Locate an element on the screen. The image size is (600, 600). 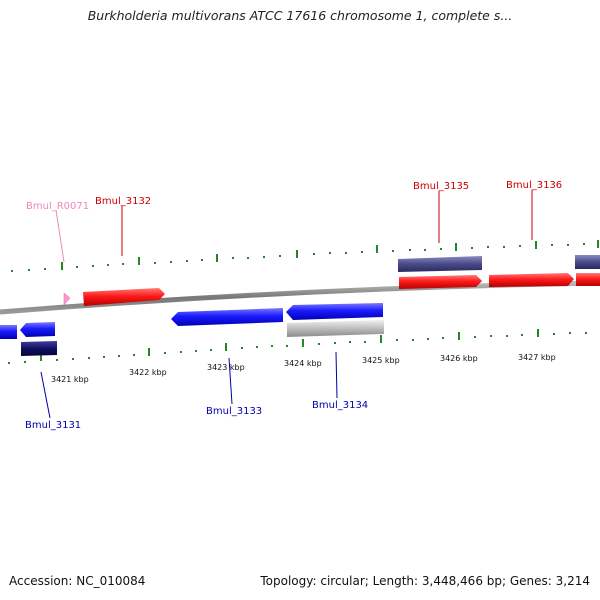
gene-label-bmul-3134: Bmul_3134 is located at coordinates (340, 405).